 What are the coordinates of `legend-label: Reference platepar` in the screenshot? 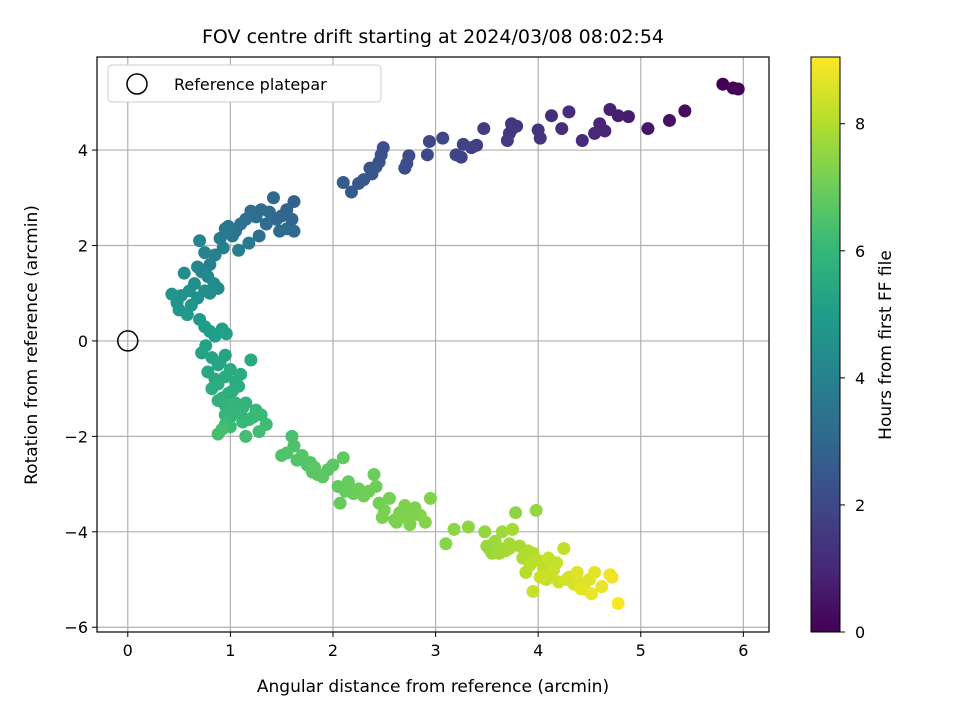 It's located at (250, 84).